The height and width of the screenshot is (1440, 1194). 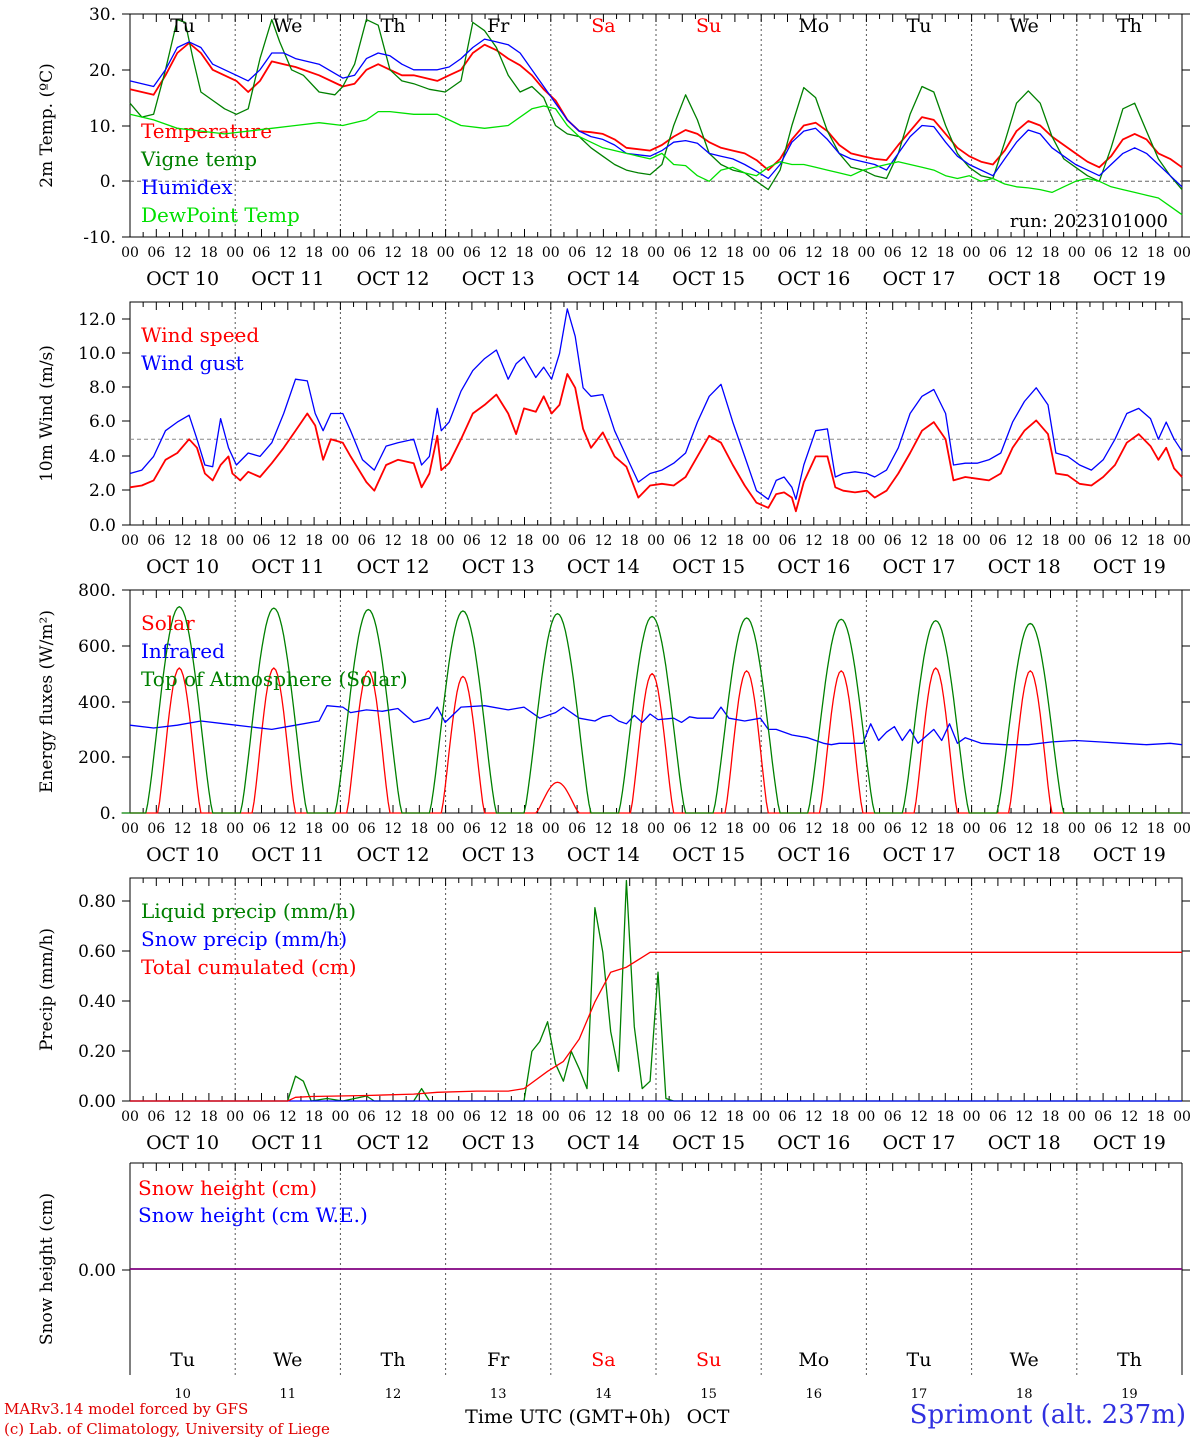 I want to click on day-label: OCT 19, so click(x=1129, y=855).